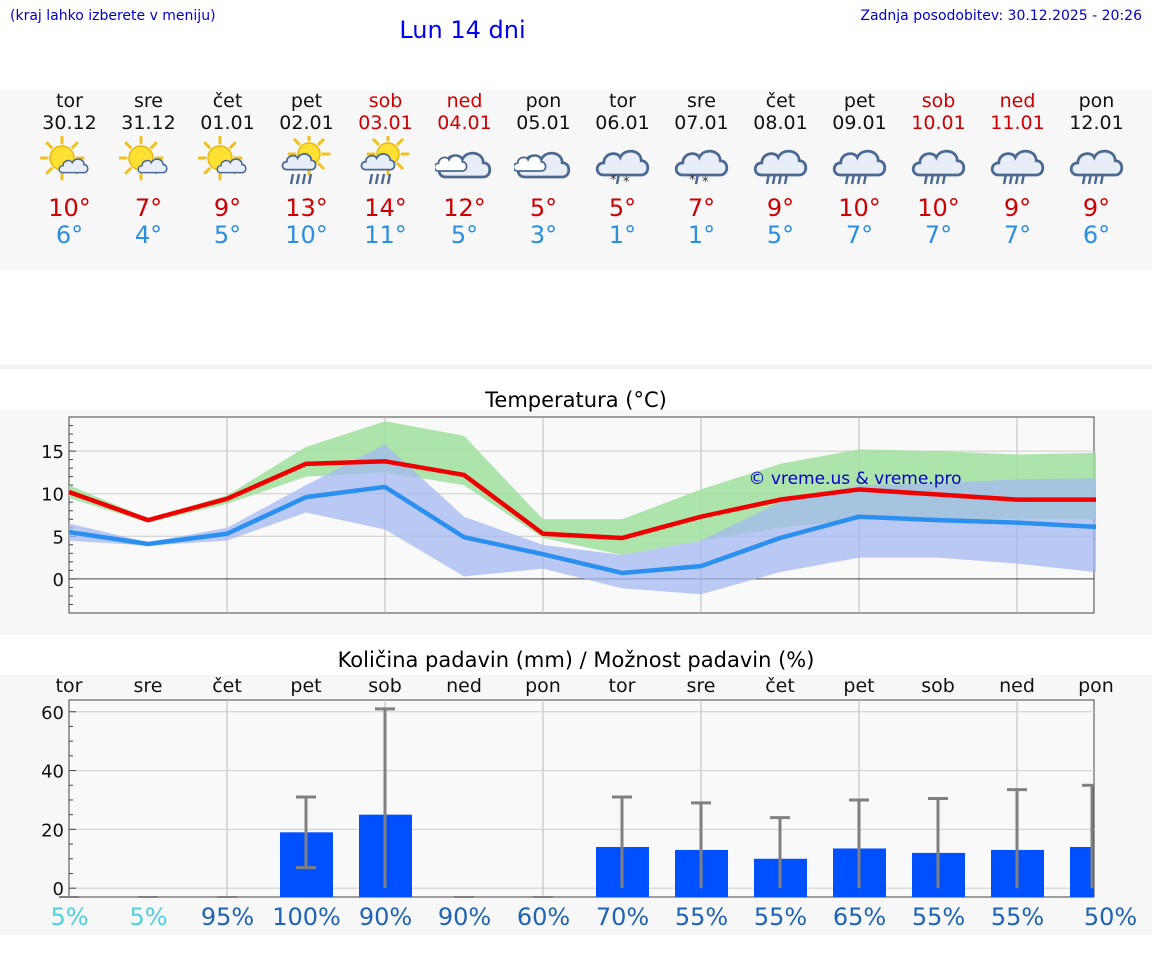  I want to click on day-column: ned 11.01 9° 7°, so click(1017, 169).